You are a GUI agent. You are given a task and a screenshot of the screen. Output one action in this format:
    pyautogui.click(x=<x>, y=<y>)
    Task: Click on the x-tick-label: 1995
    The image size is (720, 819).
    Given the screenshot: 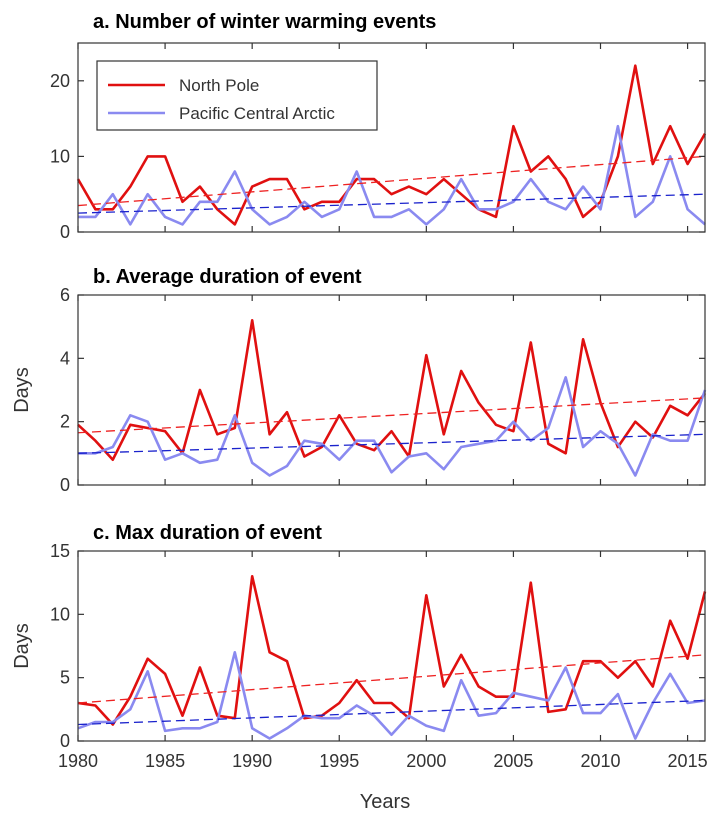 What is the action you would take?
    pyautogui.click(x=339, y=761)
    